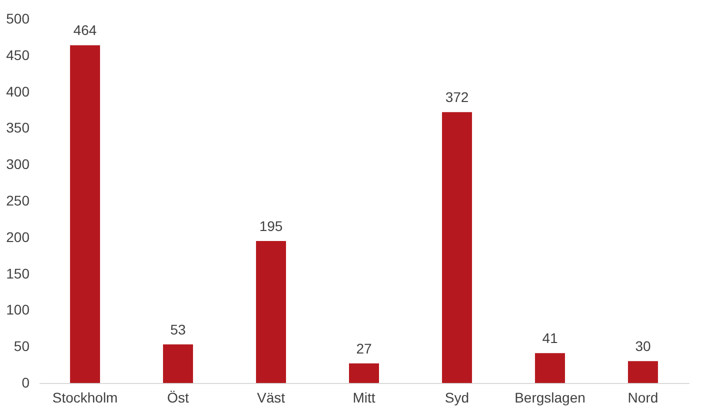 This screenshot has height=417, width=703. Describe the element at coordinates (550, 398) in the screenshot. I see `x-tick-label: Bergslagen` at that location.